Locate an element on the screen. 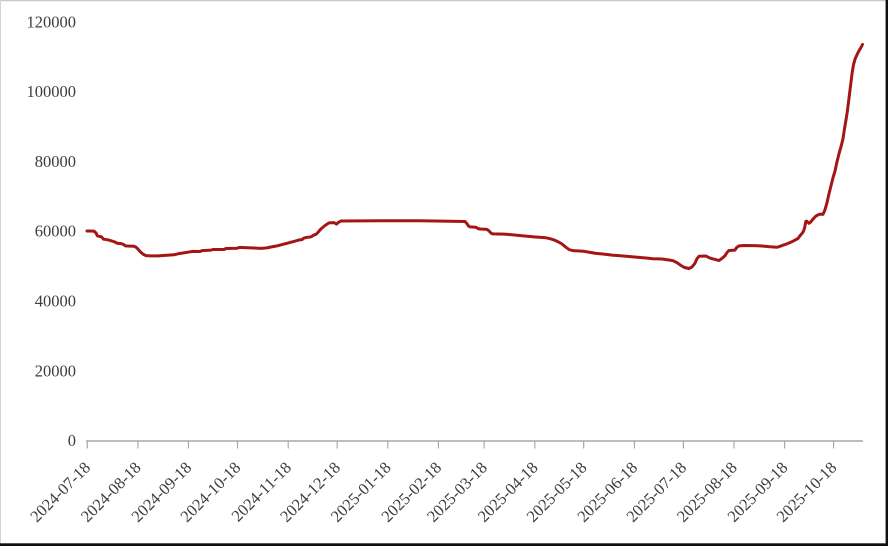 The width and height of the screenshot is (888, 551). svg-text: 40000 is located at coordinates (55, 301).